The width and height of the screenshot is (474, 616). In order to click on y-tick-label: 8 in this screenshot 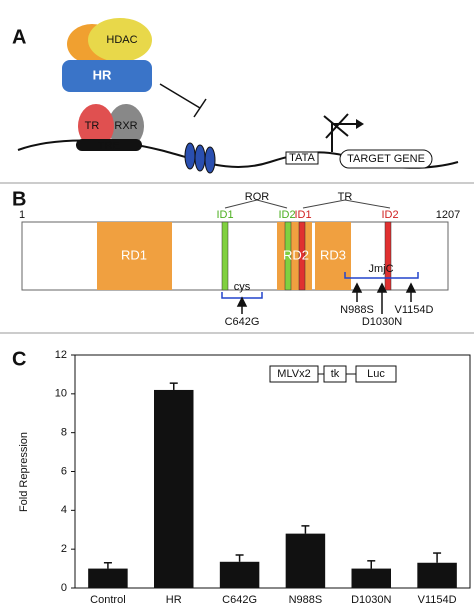, I will do `click(64, 433)`.